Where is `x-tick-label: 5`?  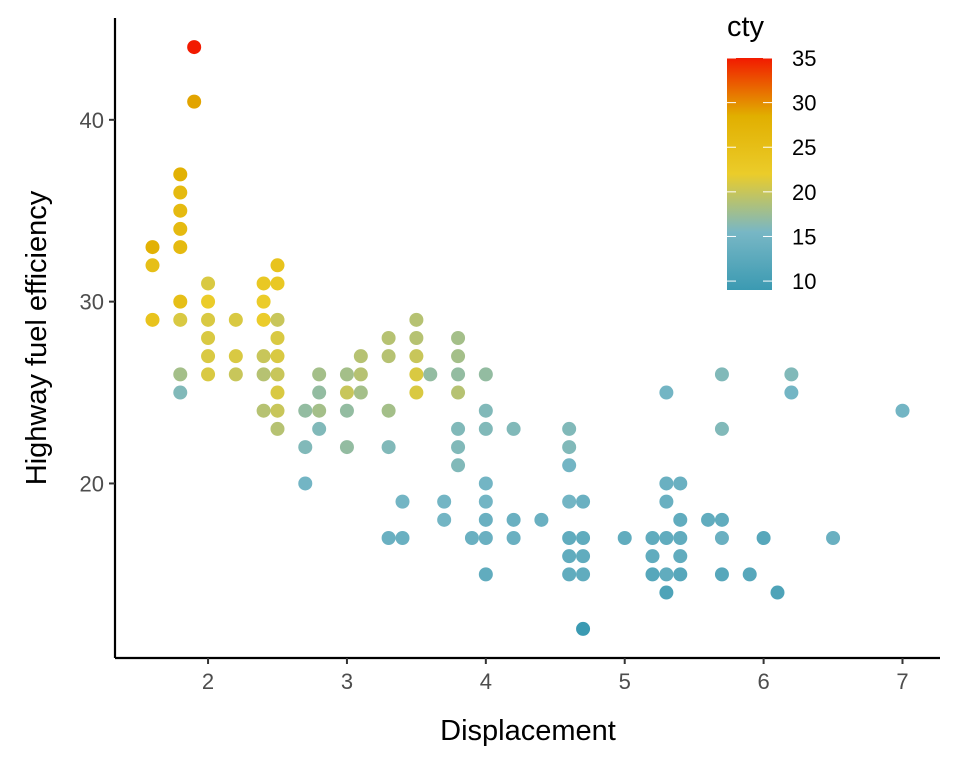 x-tick-label: 5 is located at coordinates (625, 681).